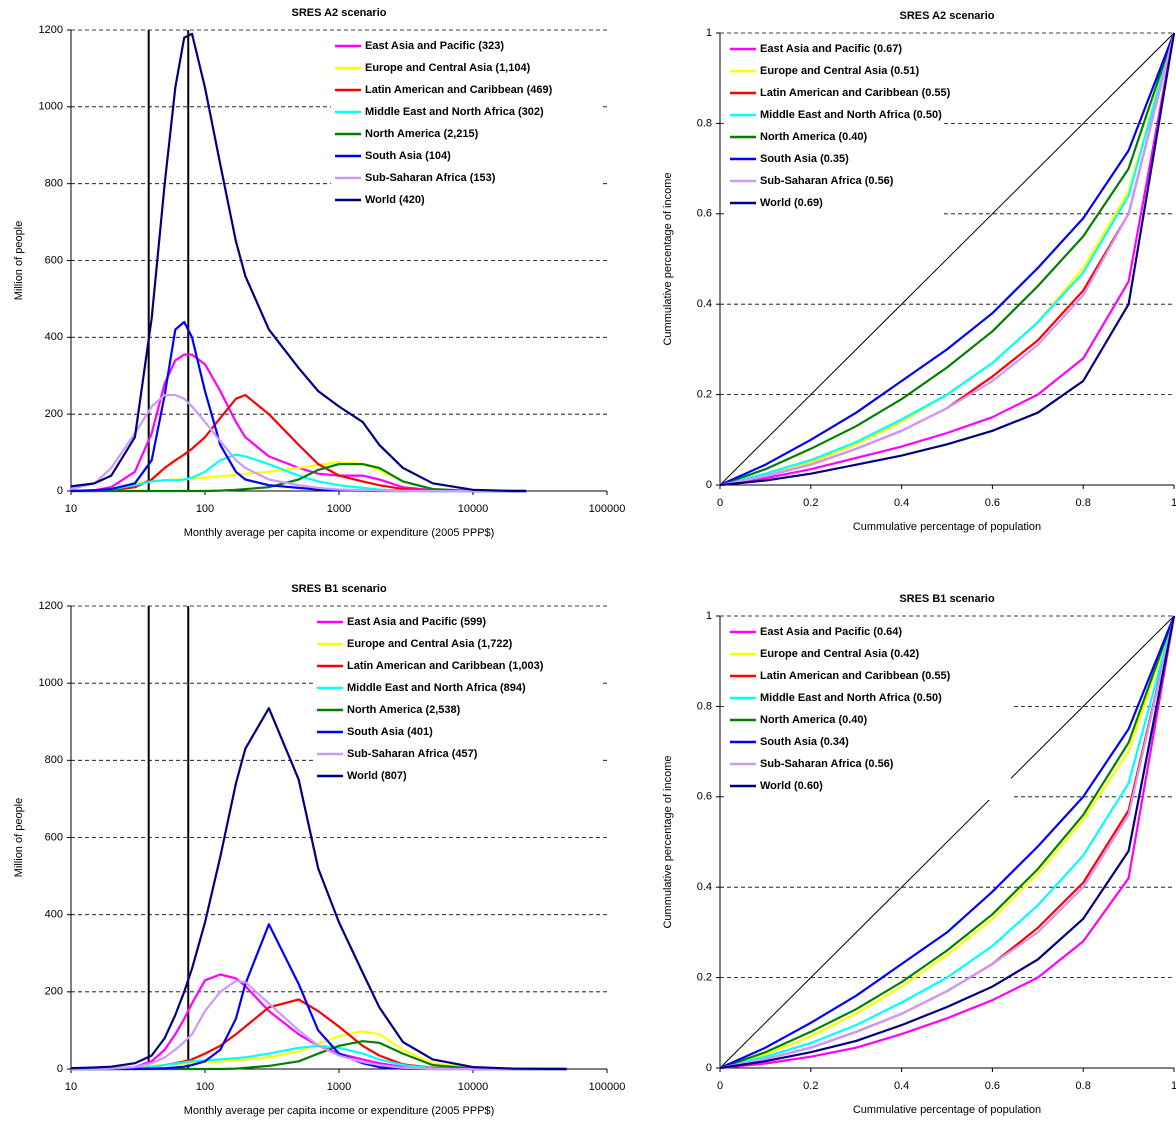  I want to click on y-tick-label: 800, so click(54, 760).